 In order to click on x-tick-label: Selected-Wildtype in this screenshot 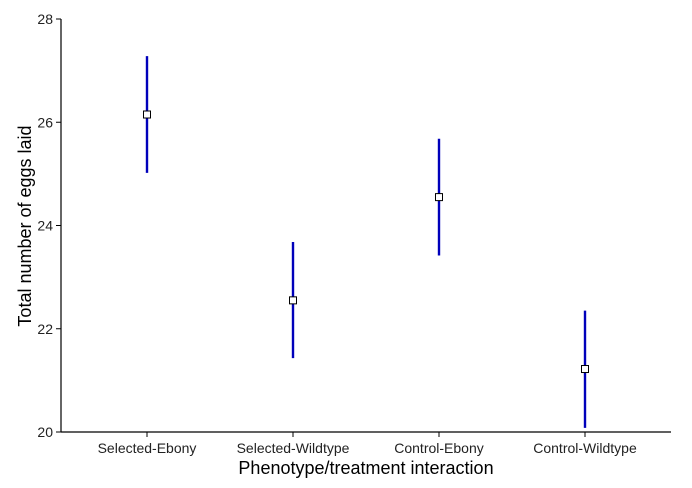, I will do `click(293, 448)`.